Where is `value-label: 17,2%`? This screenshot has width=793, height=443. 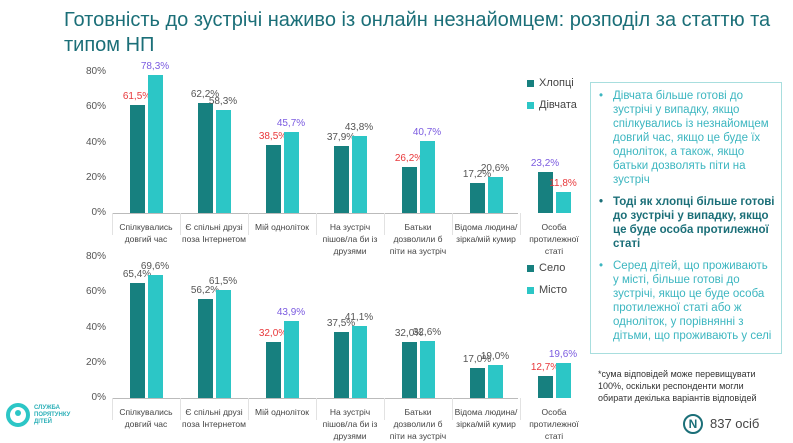 value-label: 17,2% is located at coordinates (477, 174).